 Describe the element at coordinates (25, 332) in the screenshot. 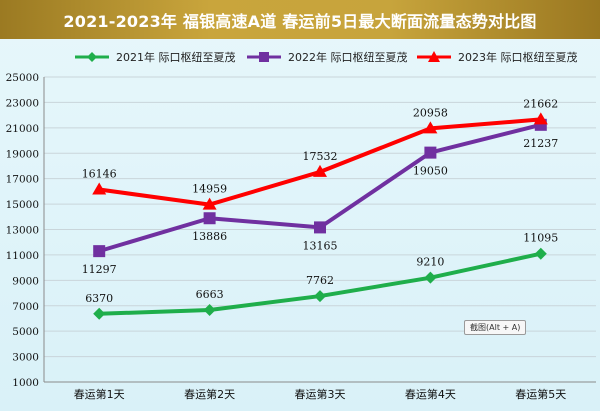

I see `y-tick-label: 5000` at that location.